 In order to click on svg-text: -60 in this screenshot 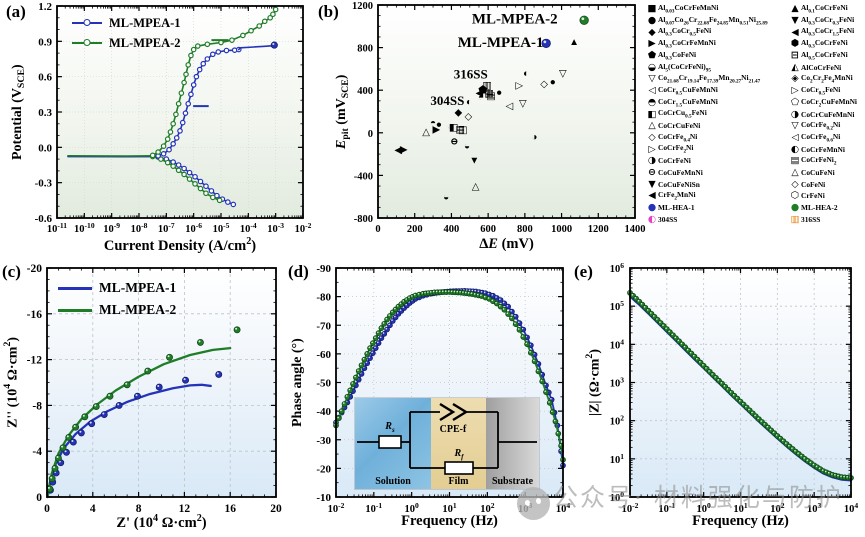, I will do `click(323, 355)`.